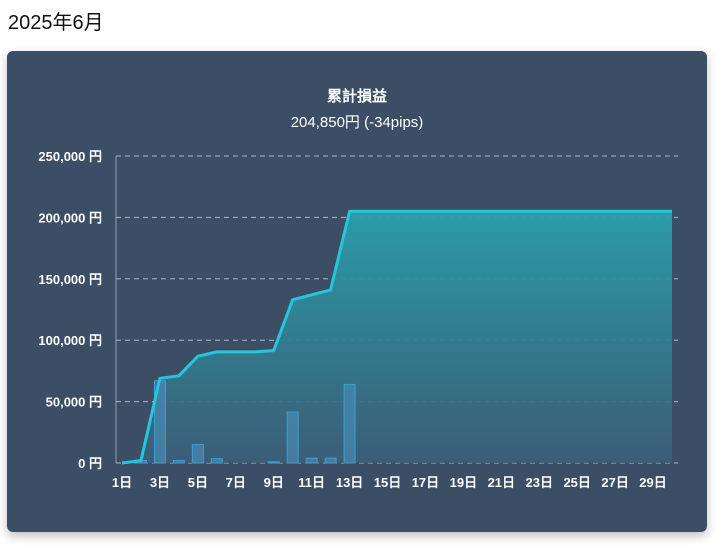  What do you see at coordinates (576, 482) in the screenshot?
I see `x-tick-label: 25日` at bounding box center [576, 482].